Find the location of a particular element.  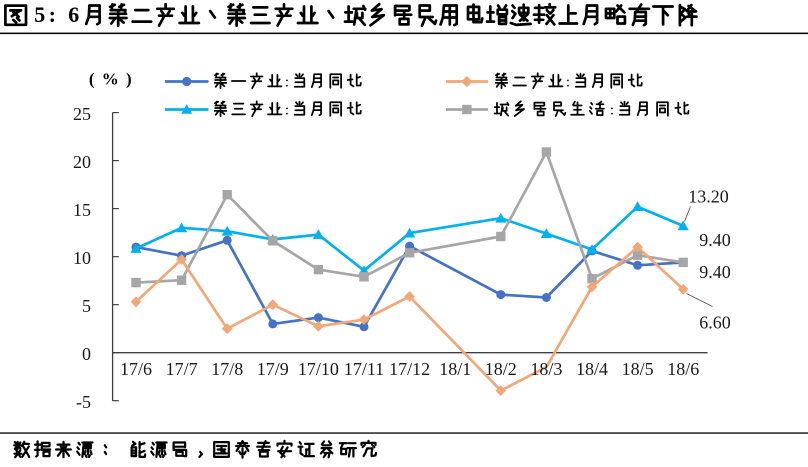

svg-text: 25 is located at coordinates (82, 114).